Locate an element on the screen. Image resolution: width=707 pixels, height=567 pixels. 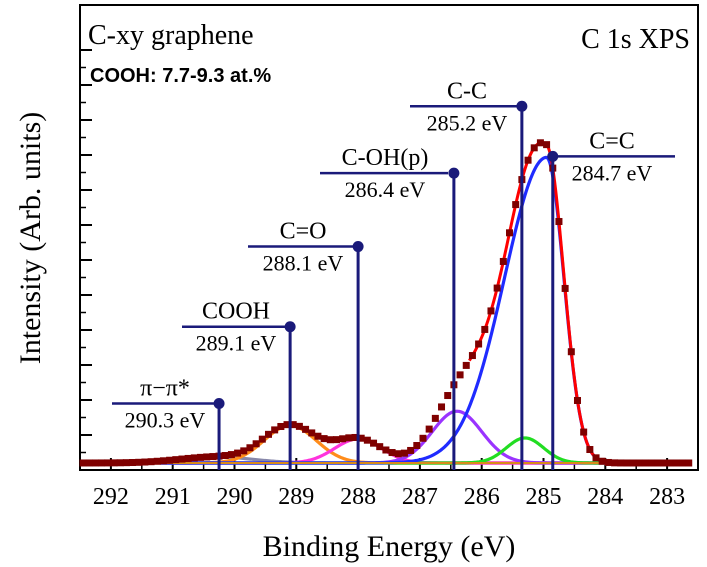
x-tick-label: 288 is located at coordinates (358, 497).